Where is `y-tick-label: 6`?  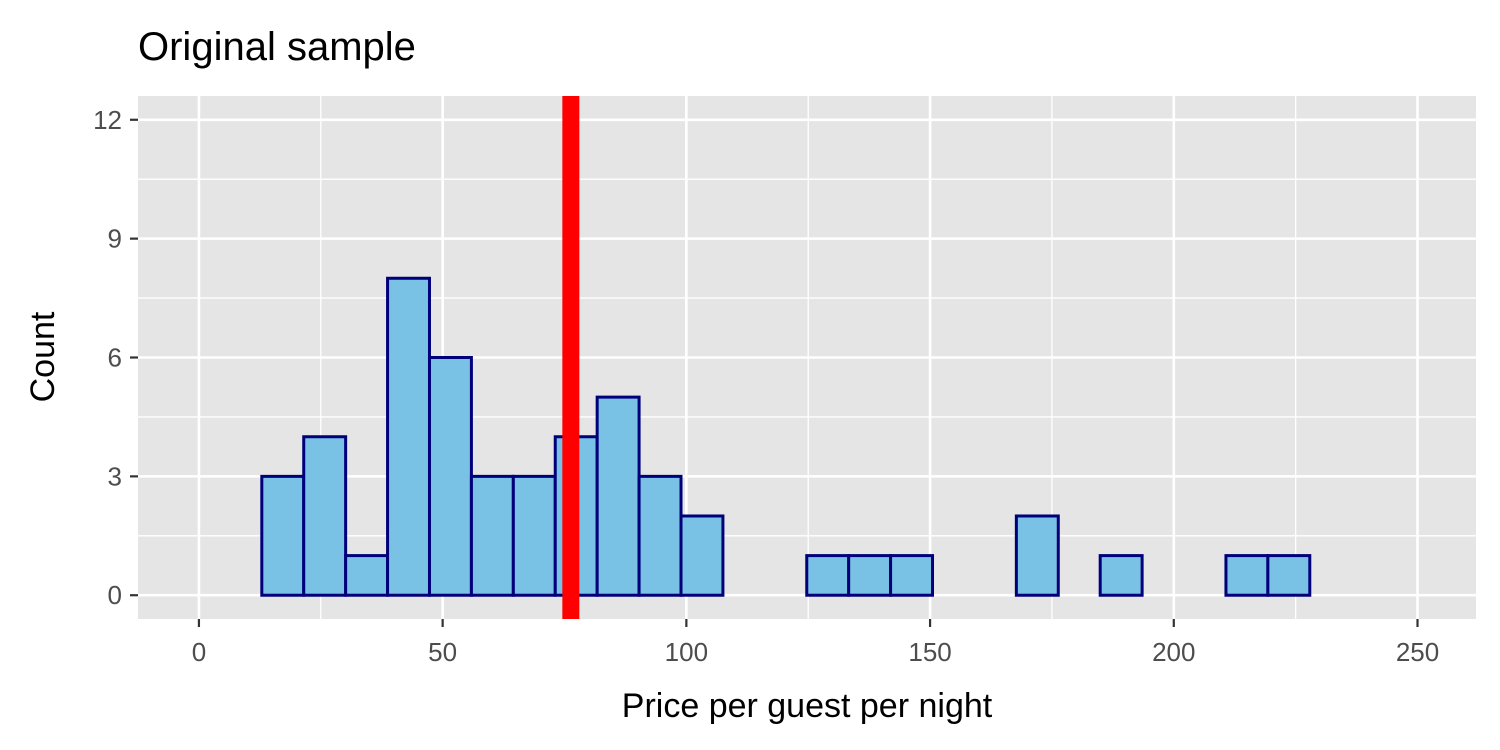
y-tick-label: 6 is located at coordinates (115, 358).